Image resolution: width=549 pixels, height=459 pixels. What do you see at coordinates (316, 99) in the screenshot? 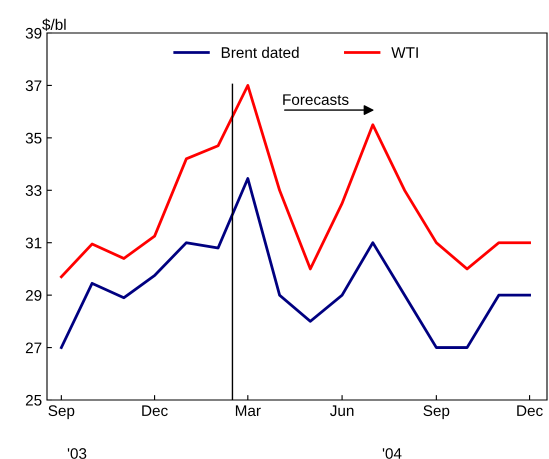
I see `annotation: Forecasts` at bounding box center [316, 99].